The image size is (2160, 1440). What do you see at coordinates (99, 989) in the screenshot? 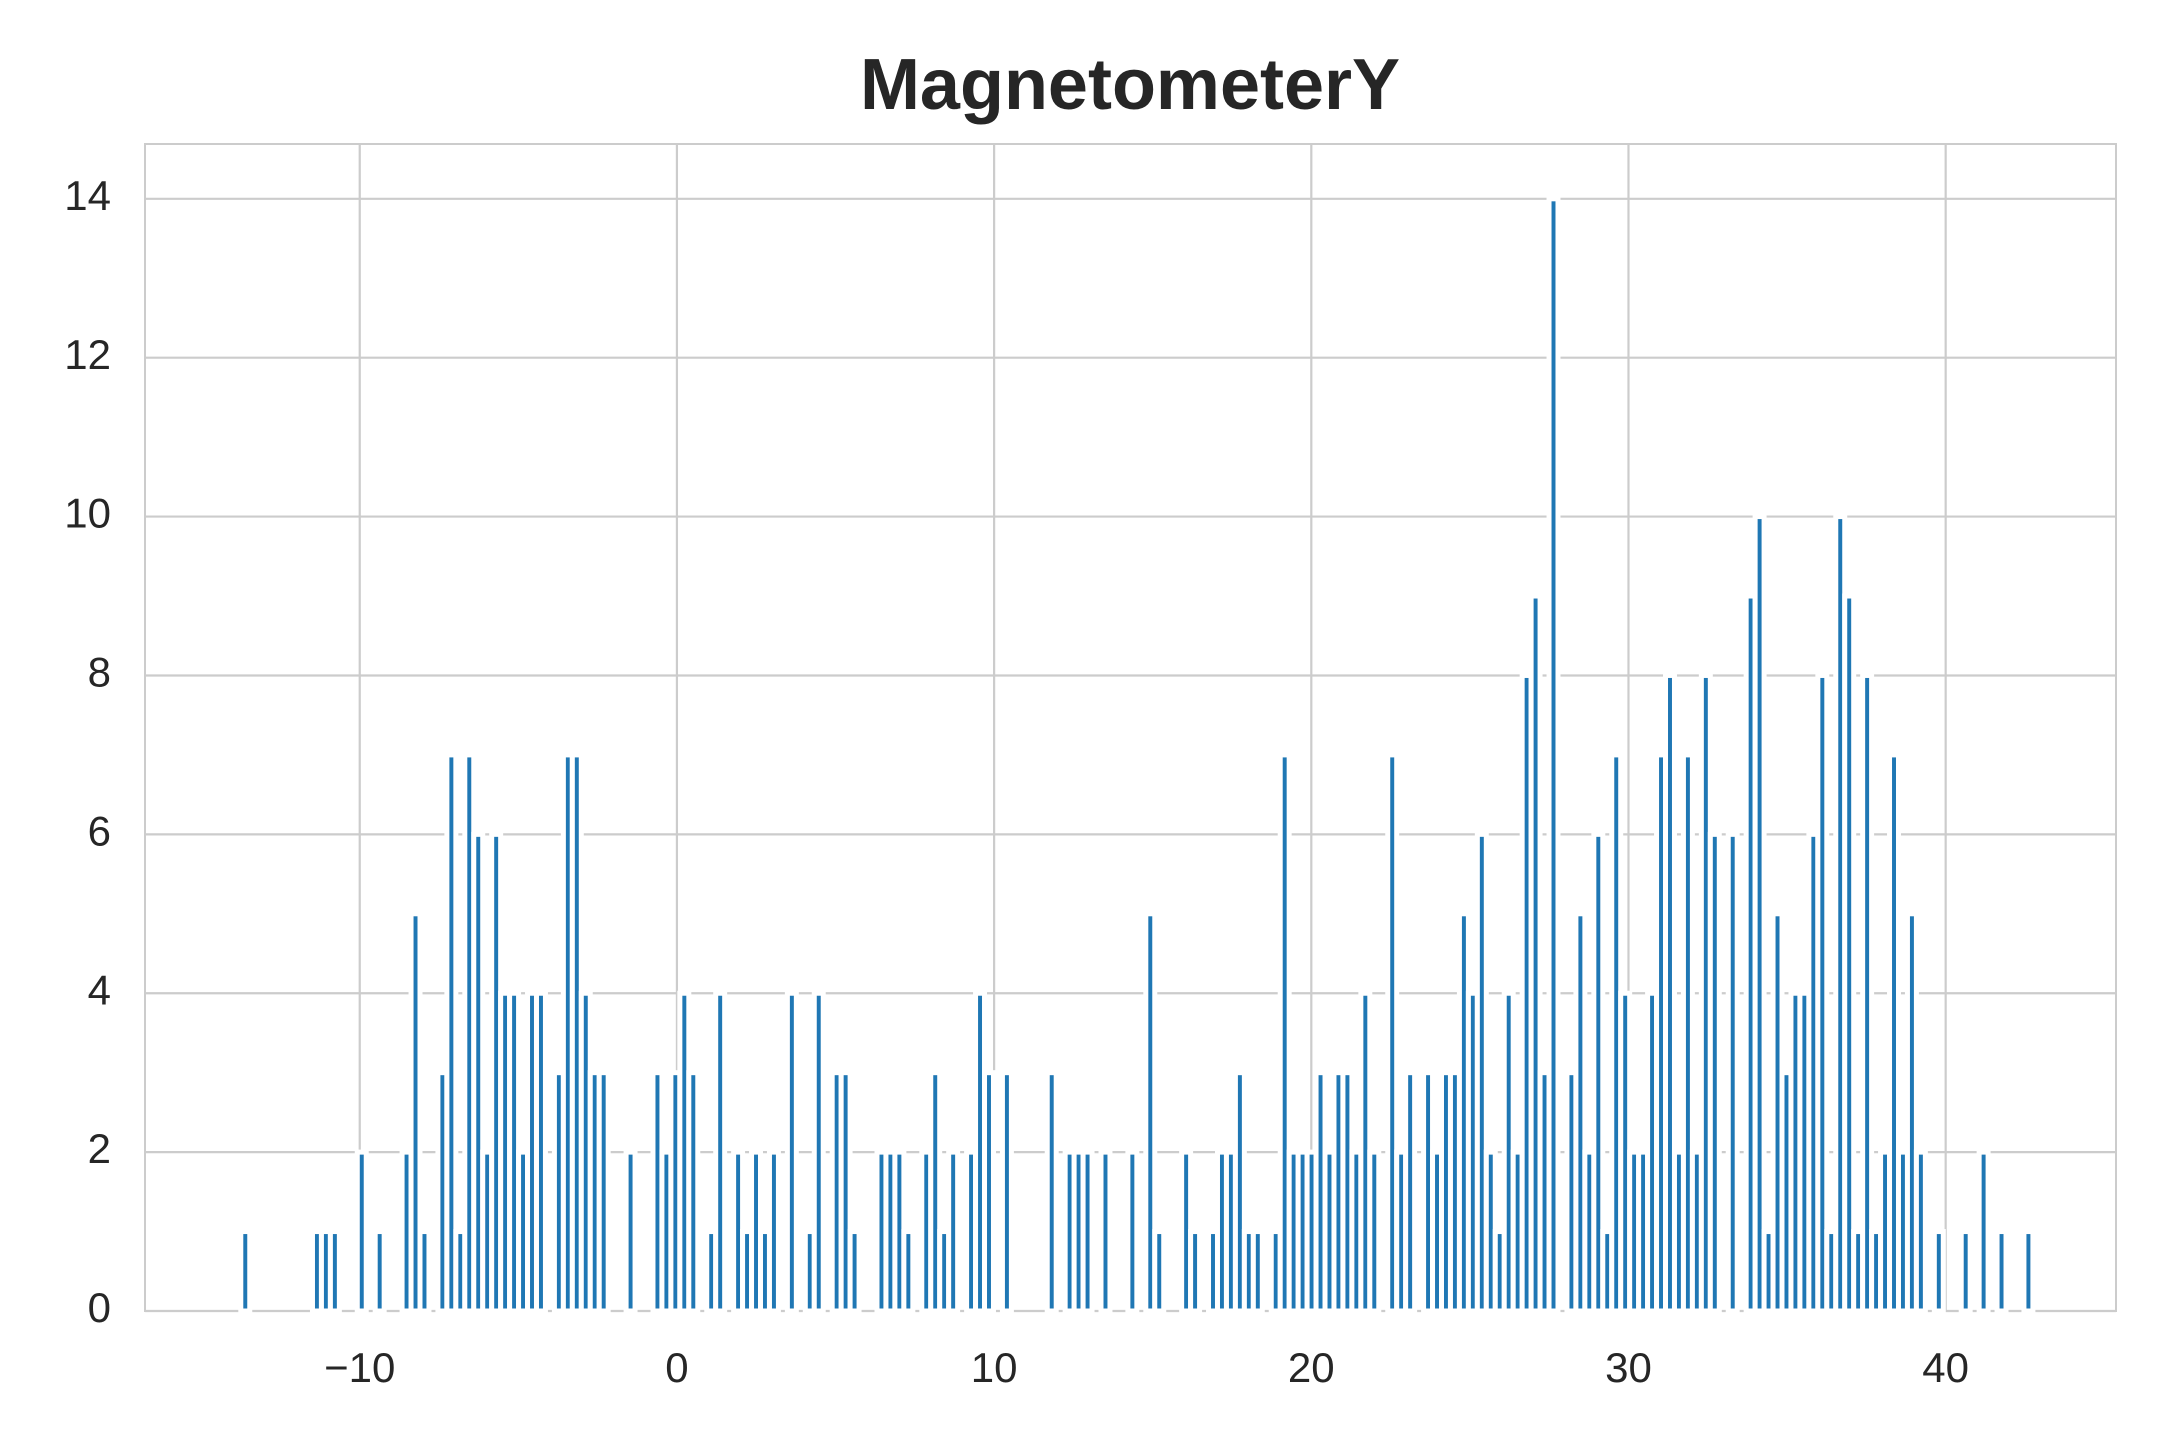
I see `y-tick-label: 4` at bounding box center [99, 989].